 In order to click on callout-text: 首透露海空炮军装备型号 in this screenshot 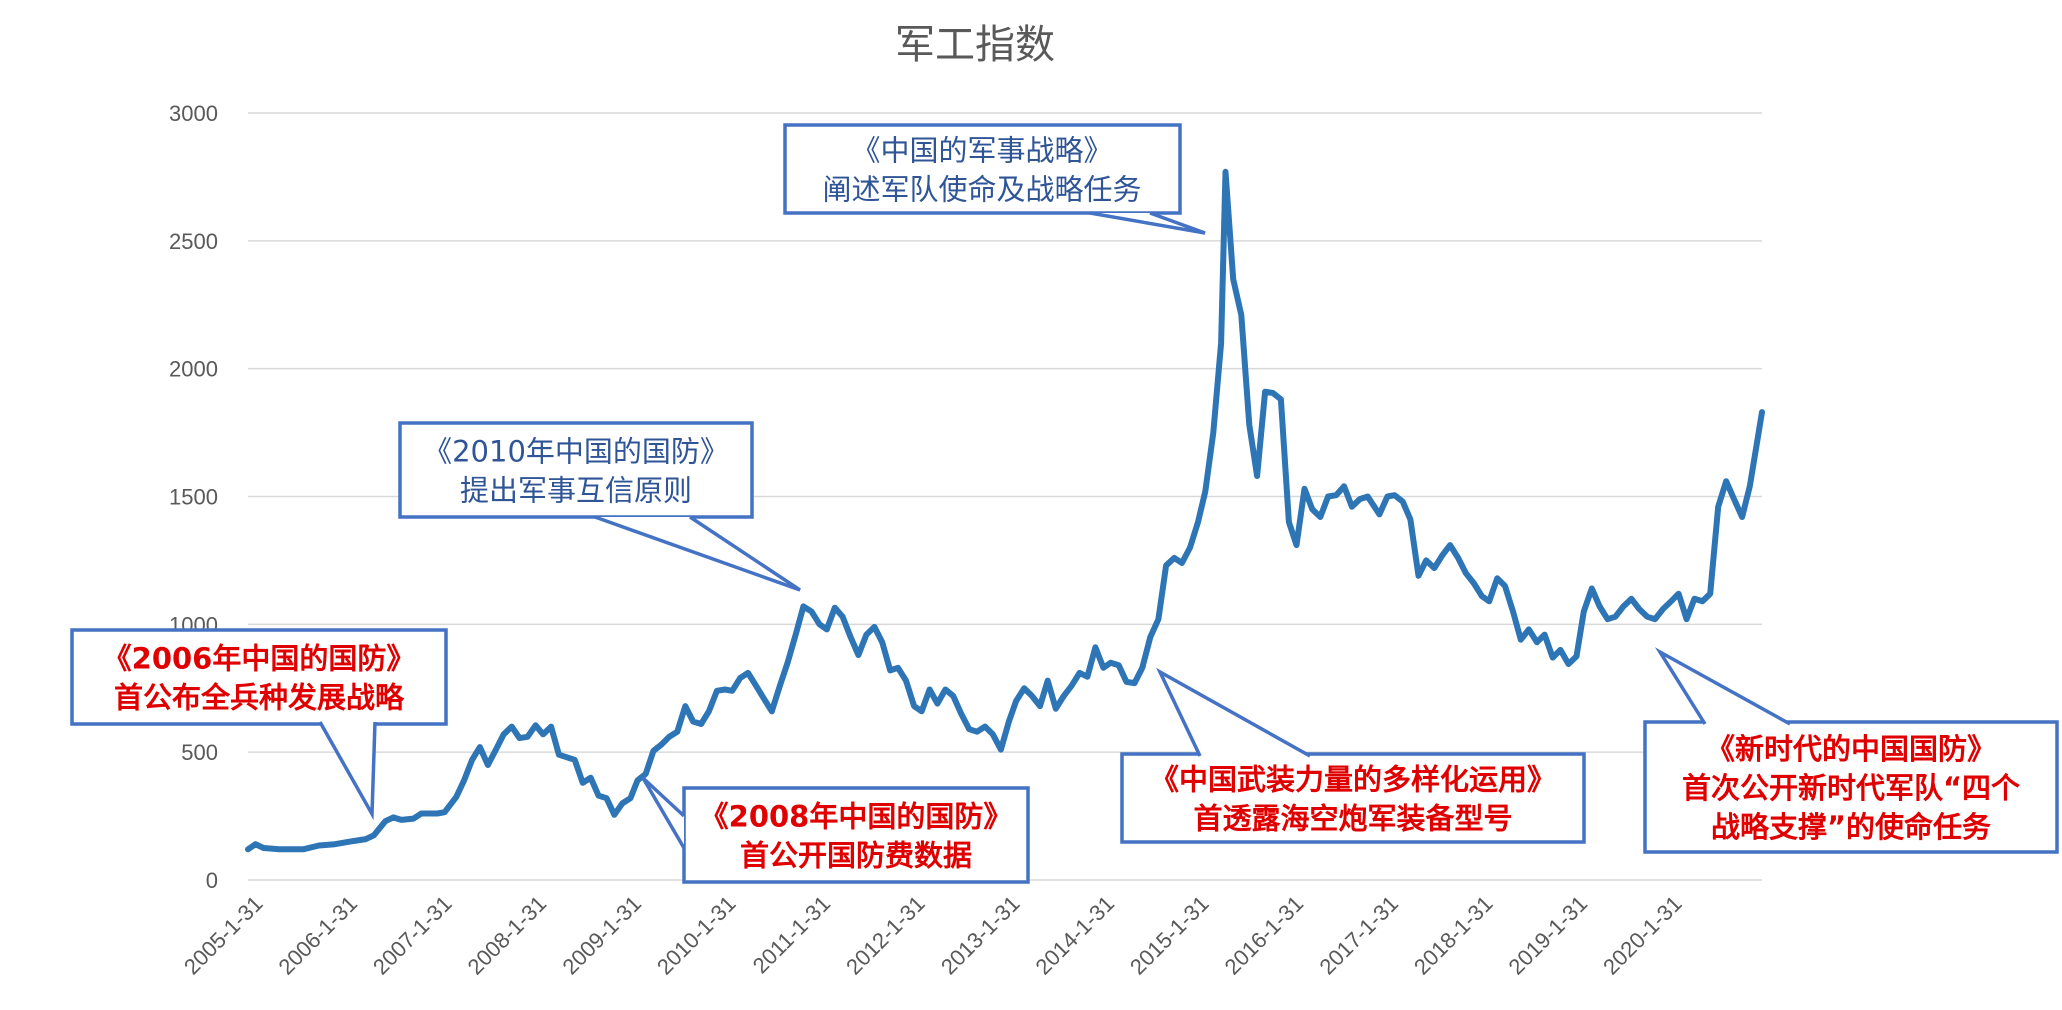, I will do `click(1352, 819)`.